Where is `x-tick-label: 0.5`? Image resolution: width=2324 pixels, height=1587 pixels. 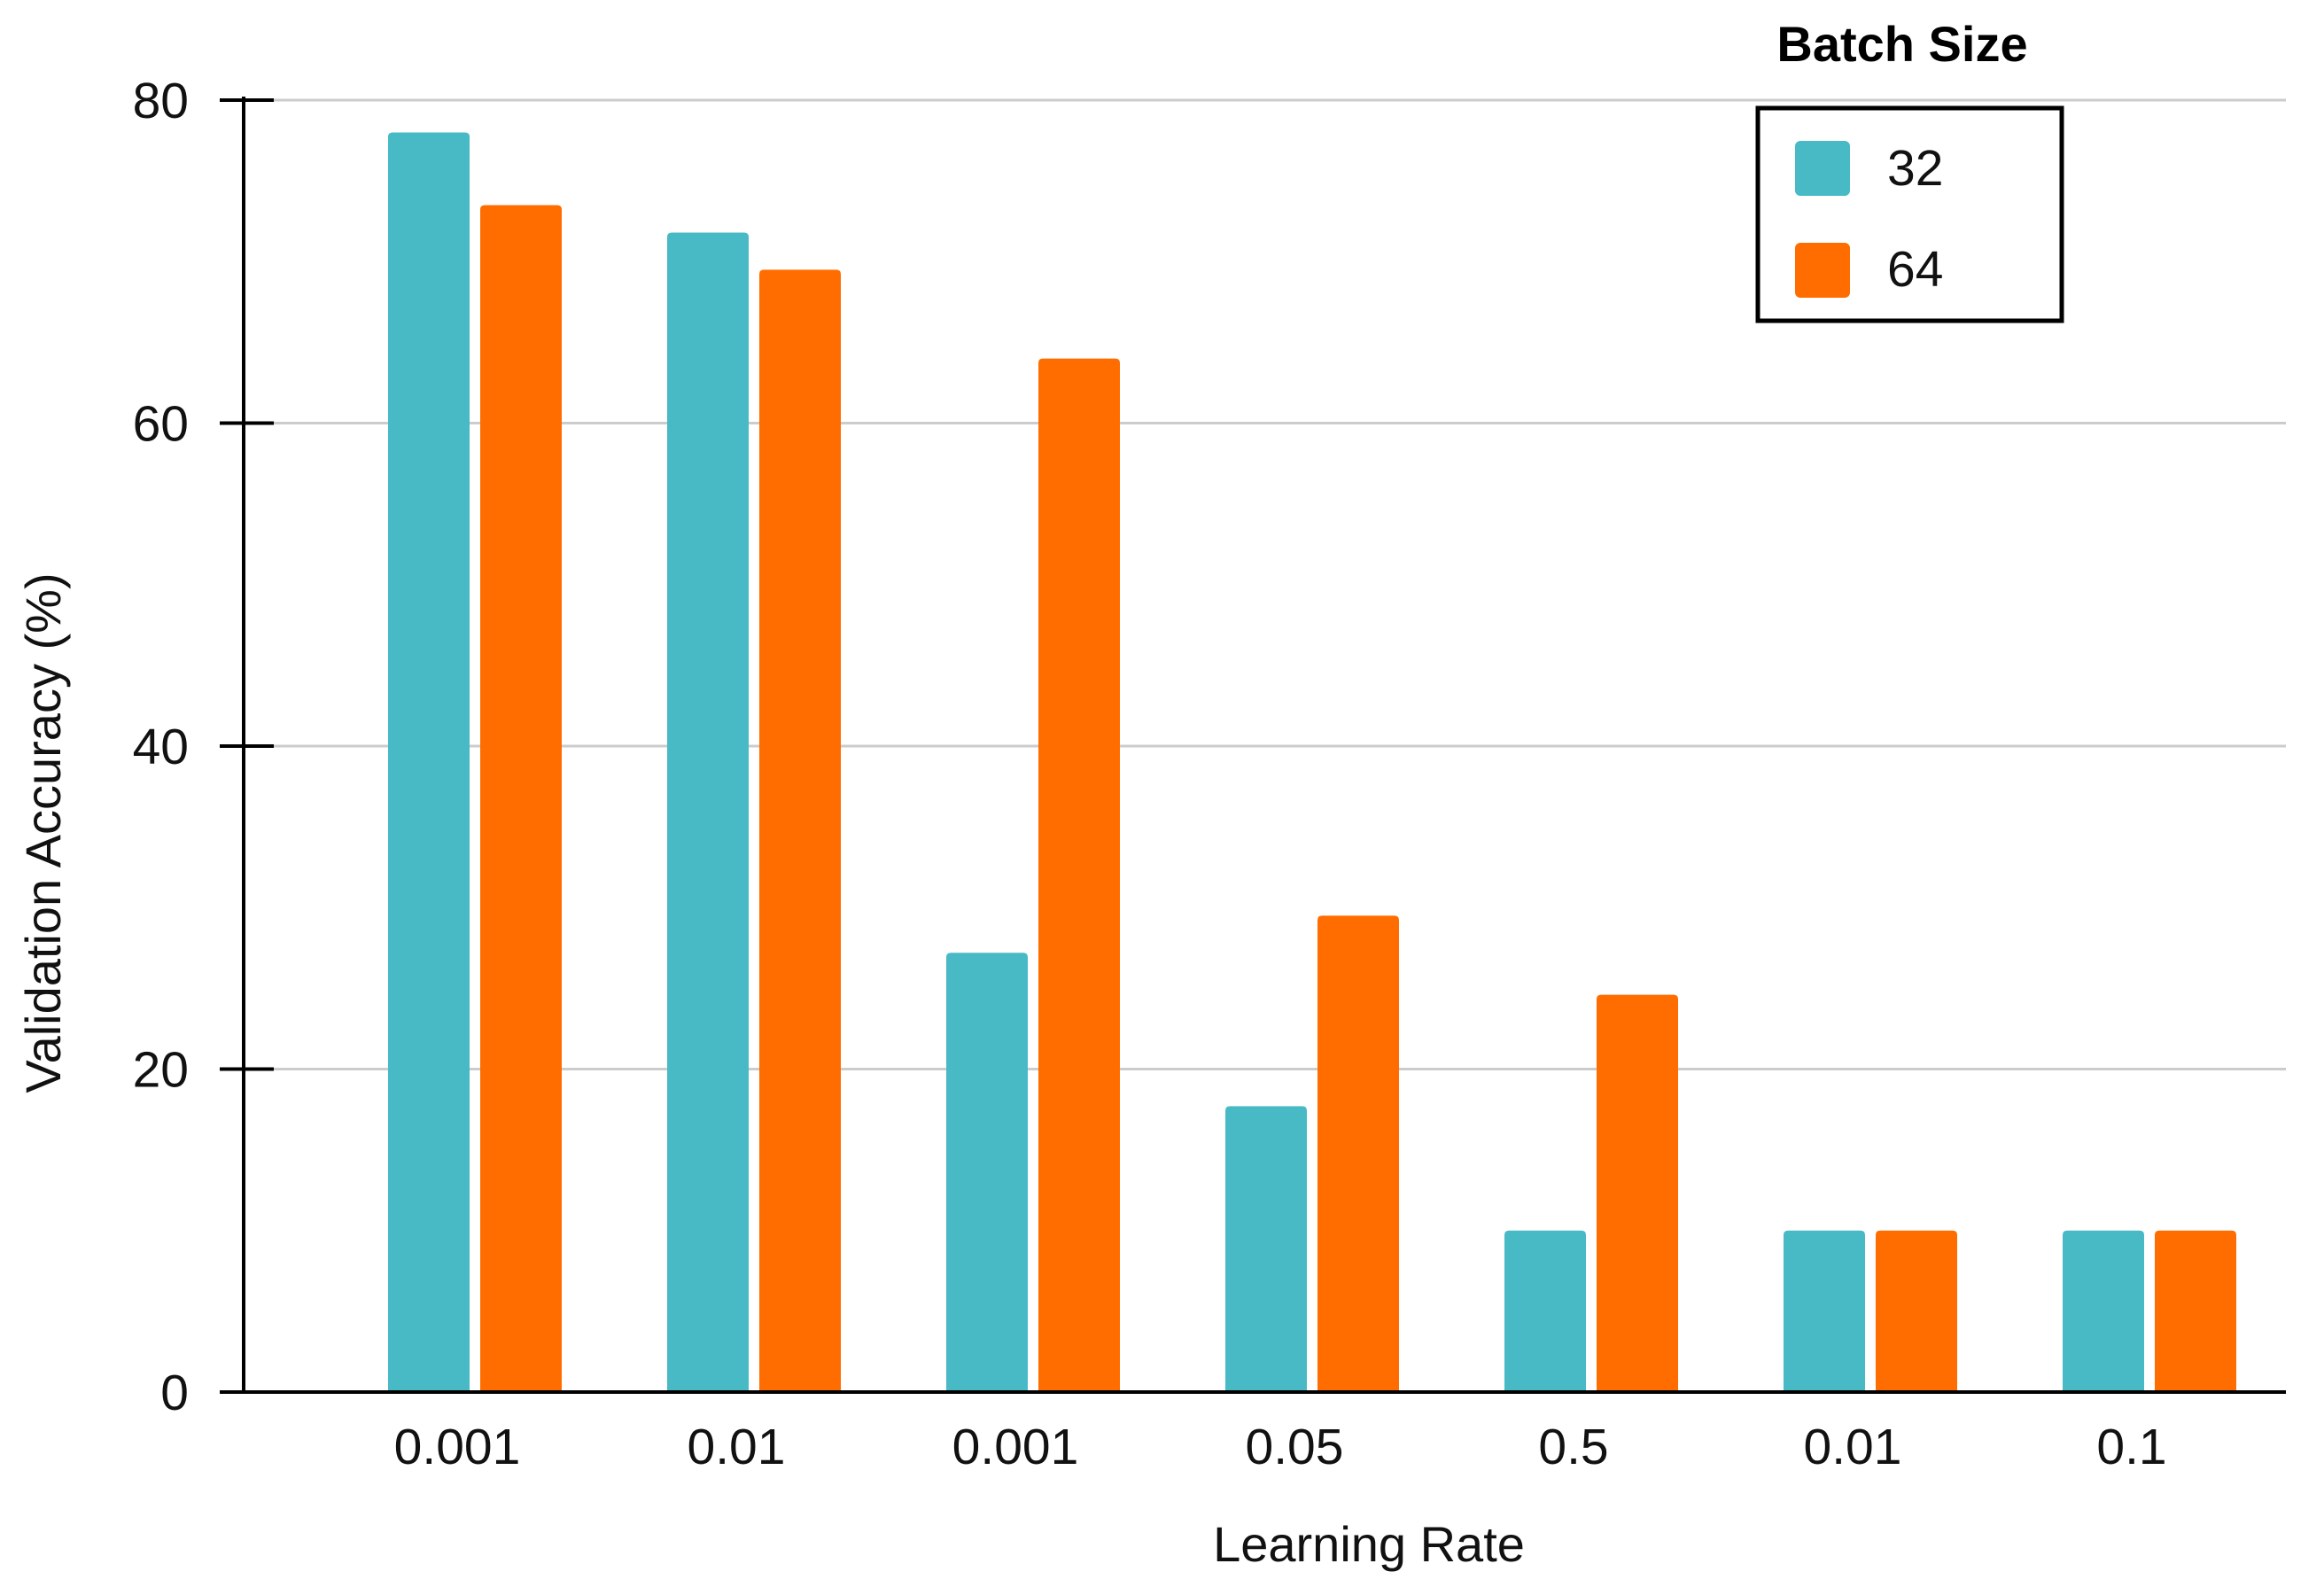 x-tick-label: 0.5 is located at coordinates (1573, 1447).